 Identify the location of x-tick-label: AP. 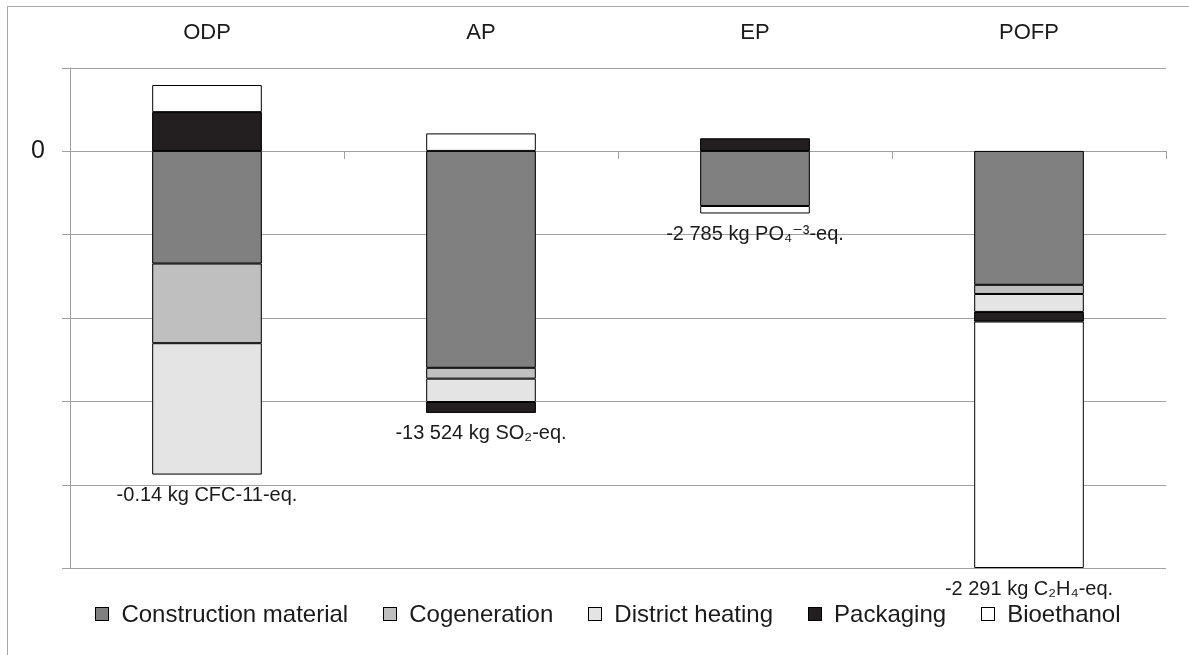
(481, 32).